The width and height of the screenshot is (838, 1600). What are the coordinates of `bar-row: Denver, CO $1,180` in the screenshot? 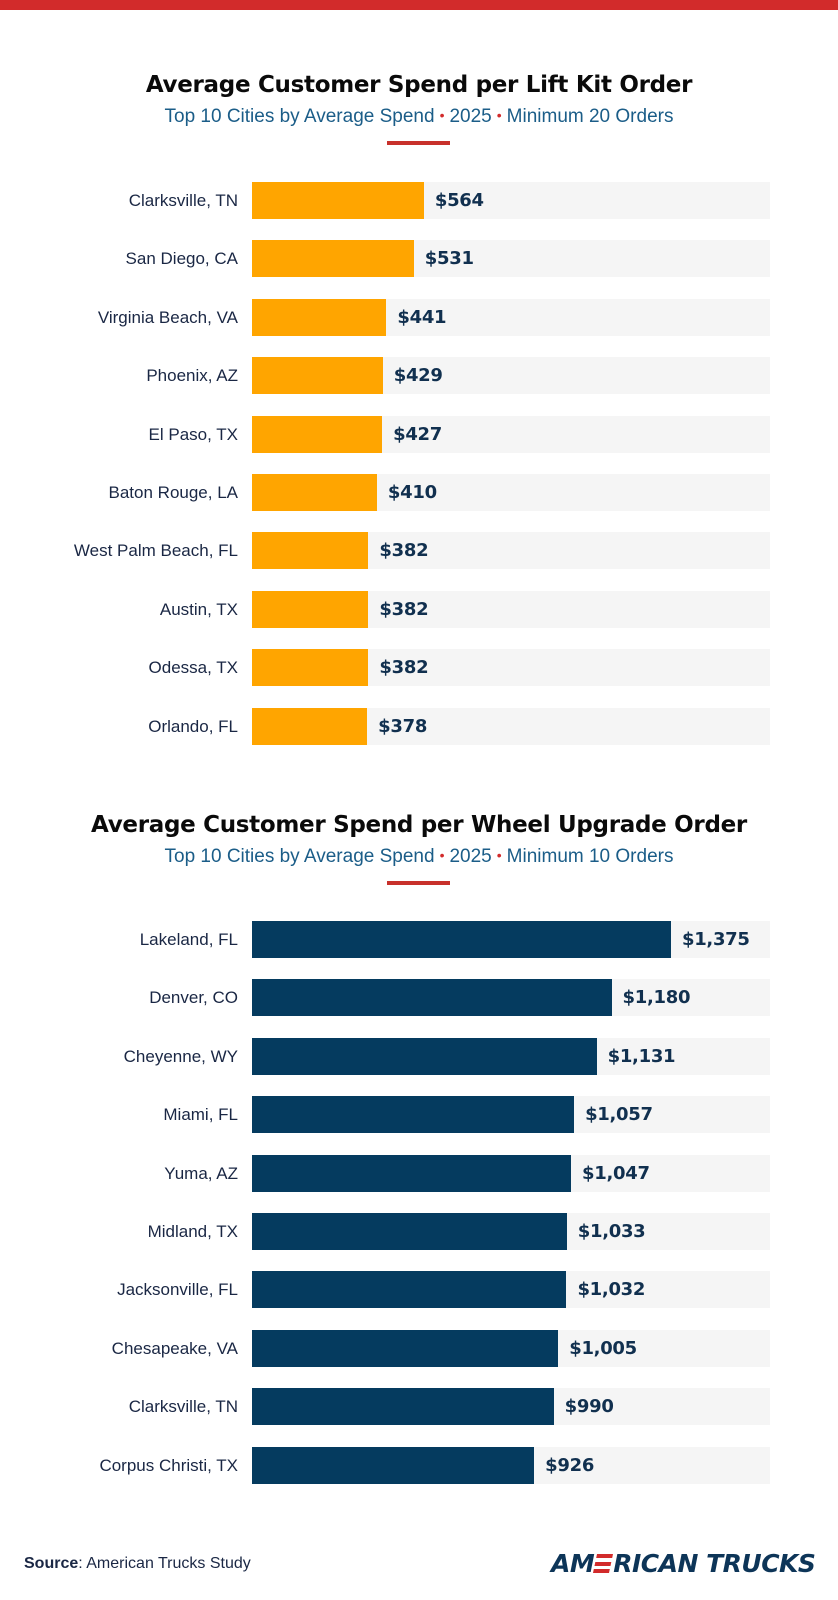 It's located at (419, 998).